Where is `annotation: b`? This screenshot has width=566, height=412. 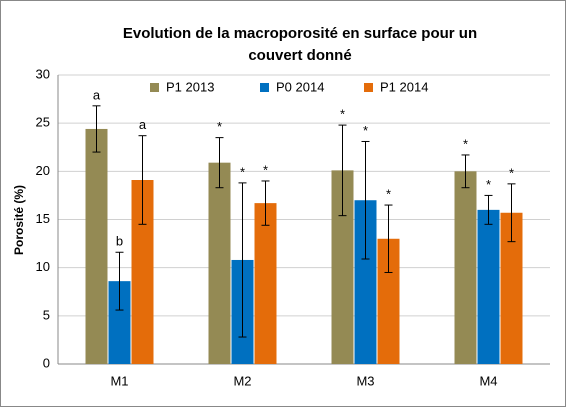
annotation: b is located at coordinates (119, 241).